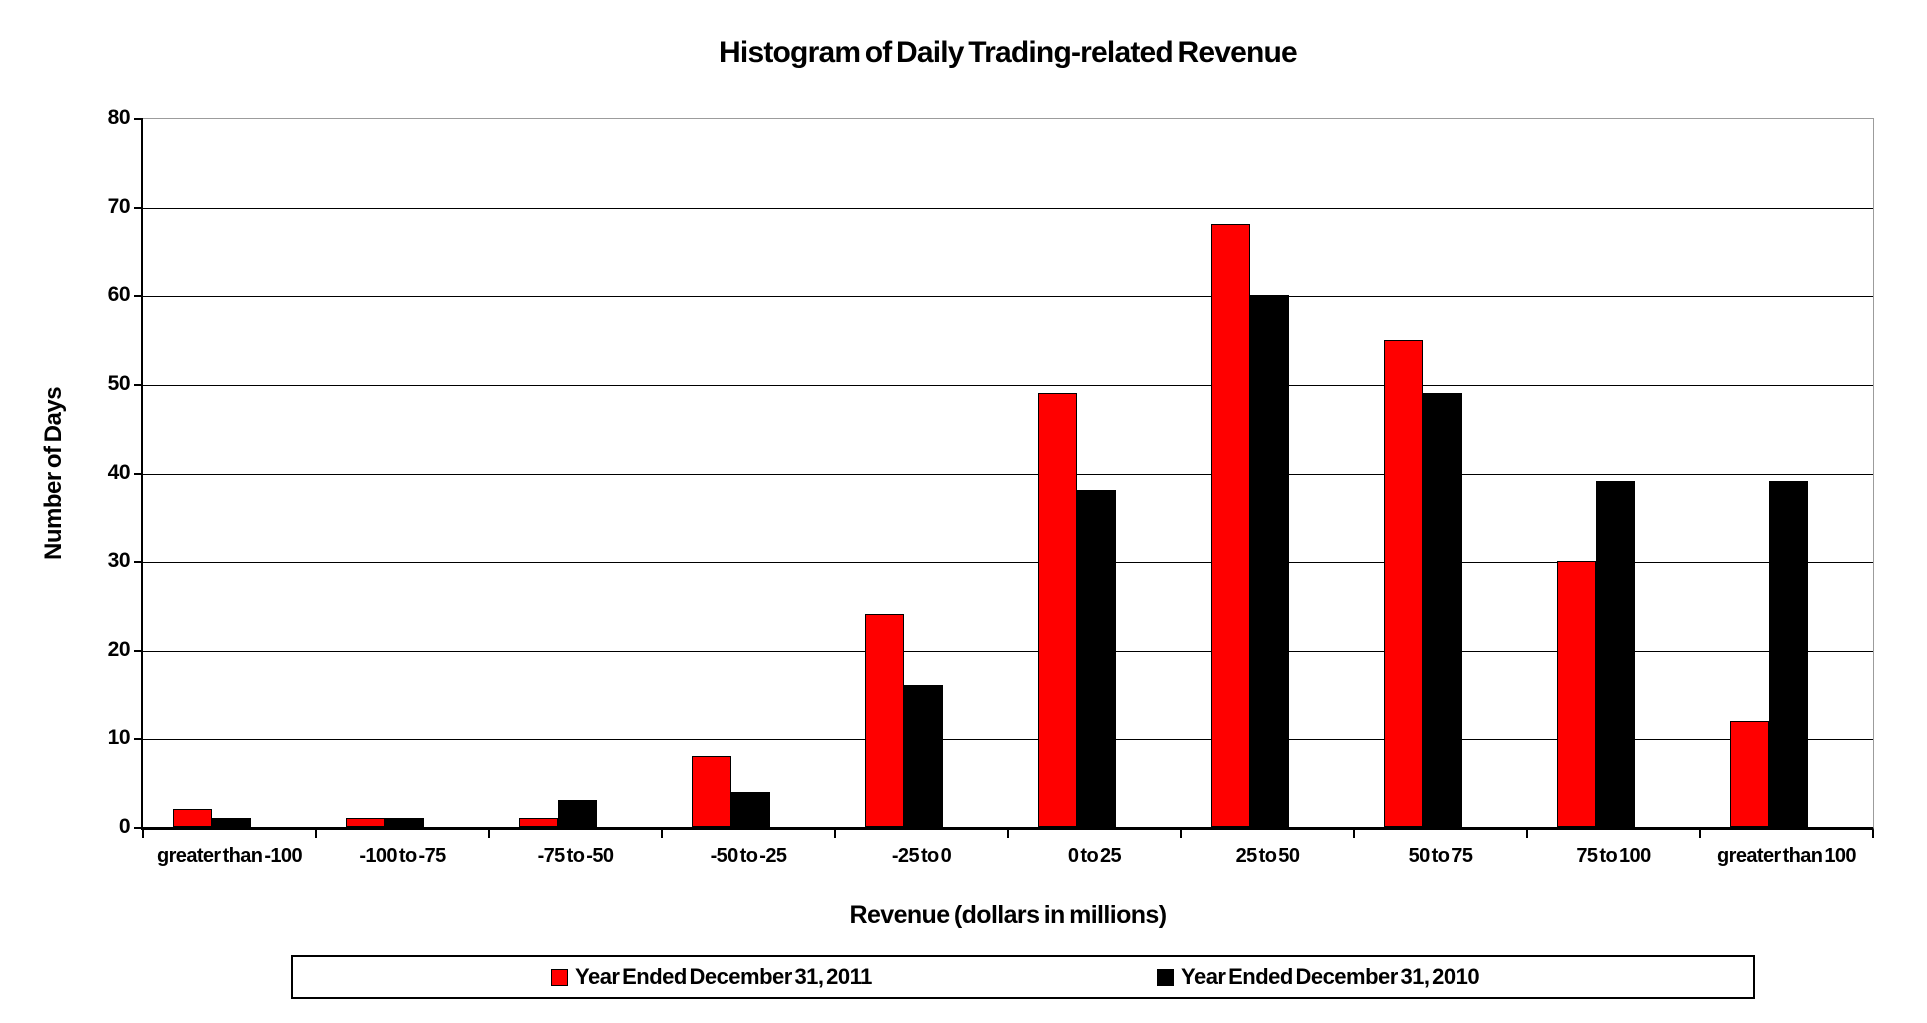 The image size is (1927, 1023). I want to click on x-category-label-0: greater than -100, so click(230, 856).